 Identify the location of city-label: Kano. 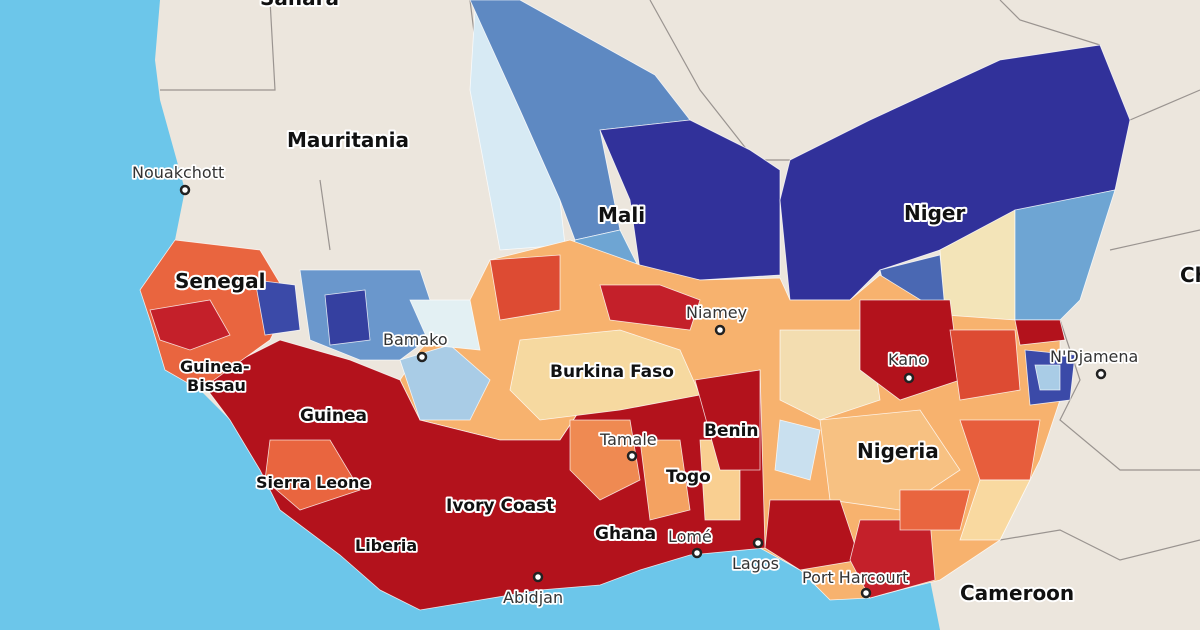
(908, 359).